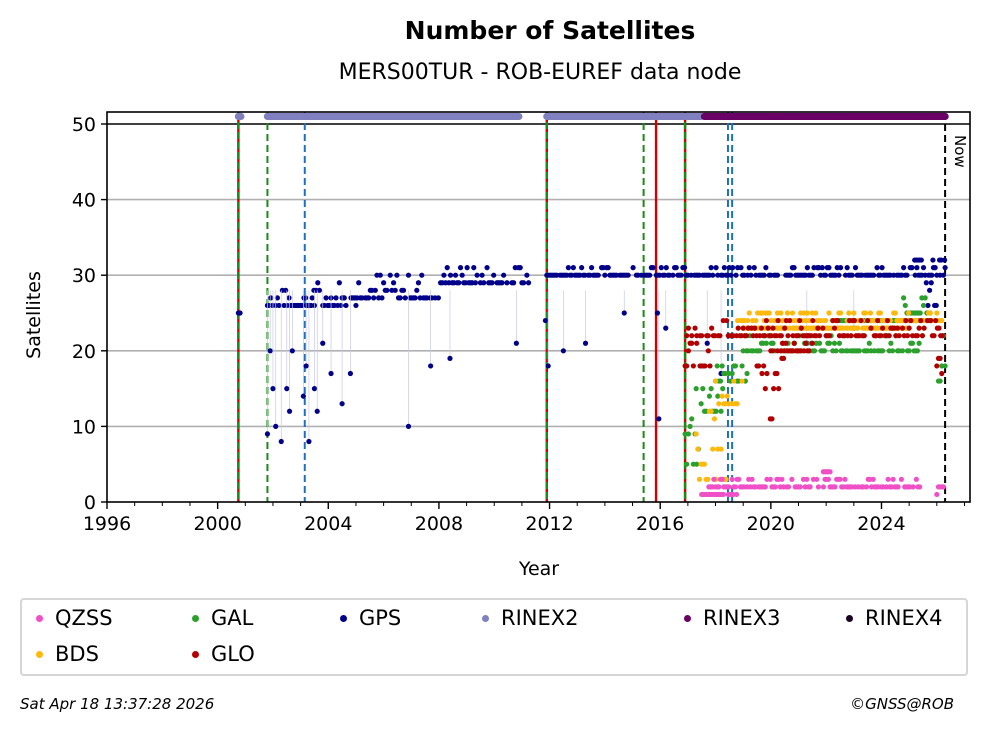 Image resolution: width=992 pixels, height=734 pixels. What do you see at coordinates (824, 116) in the screenshot?
I see `series-rinex3` at bounding box center [824, 116].